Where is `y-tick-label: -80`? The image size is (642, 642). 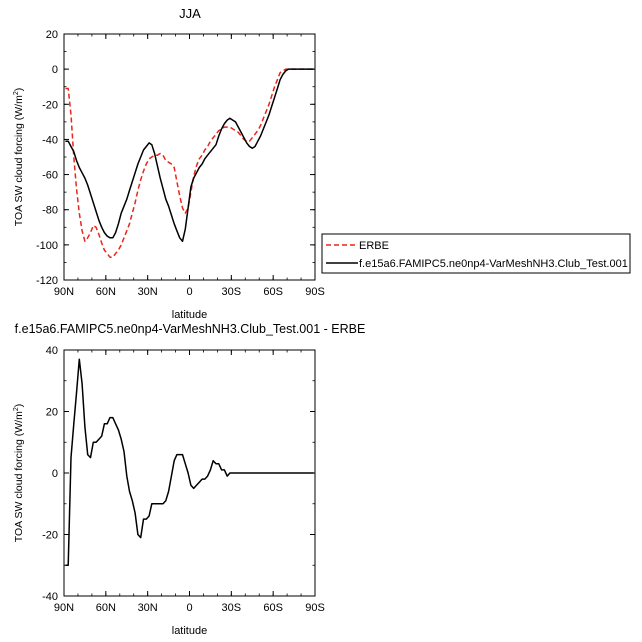 y-tick-label: -80 is located at coordinates (50, 211).